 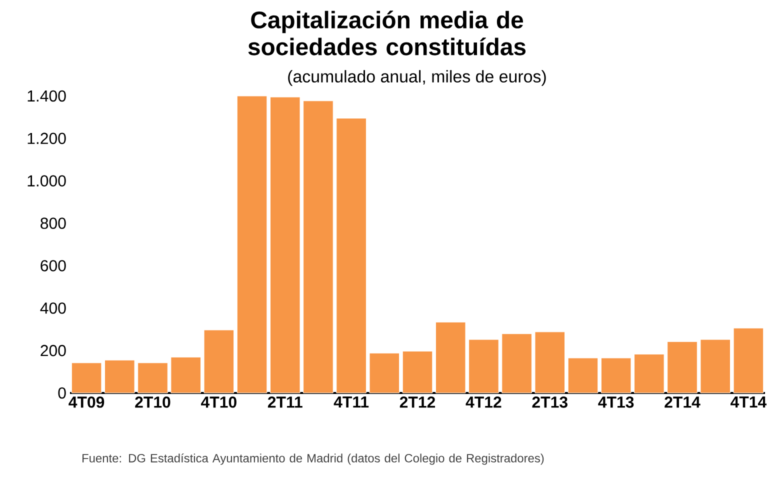 I want to click on chart-subtitle: (acumulado anual, miles de euros), so click(x=417, y=78).